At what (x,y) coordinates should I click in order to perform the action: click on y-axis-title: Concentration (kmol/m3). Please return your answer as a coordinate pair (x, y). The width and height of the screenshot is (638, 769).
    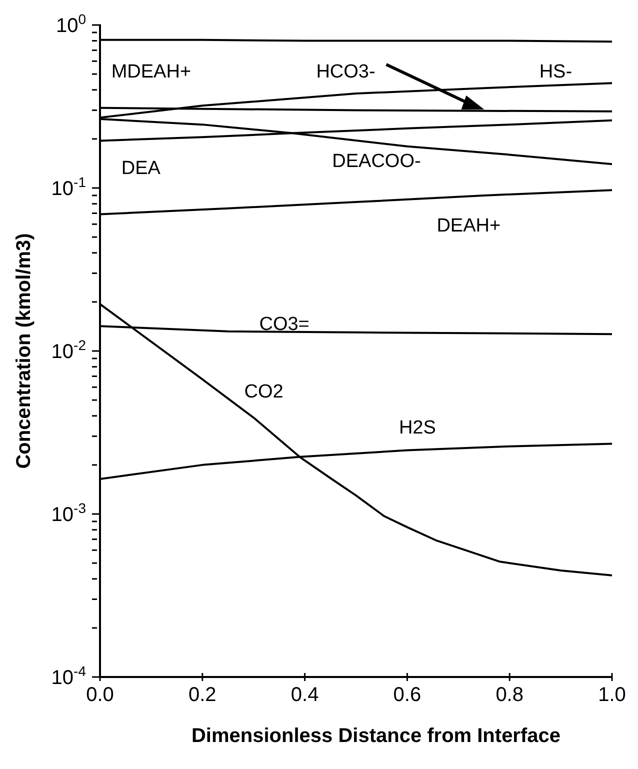
    Looking at the image, I should click on (24, 351).